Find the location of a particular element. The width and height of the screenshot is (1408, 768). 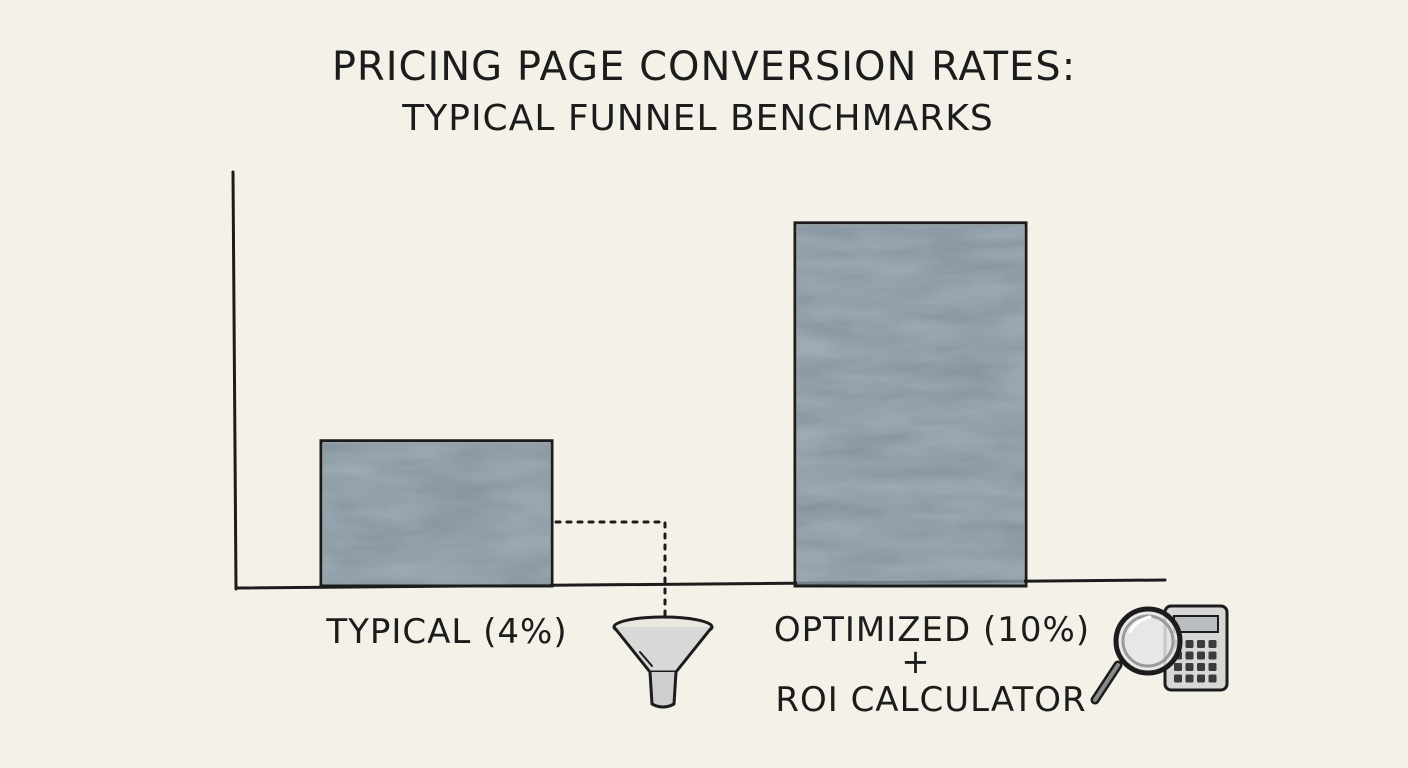

bar-typical-fill is located at coordinates (436, 514).